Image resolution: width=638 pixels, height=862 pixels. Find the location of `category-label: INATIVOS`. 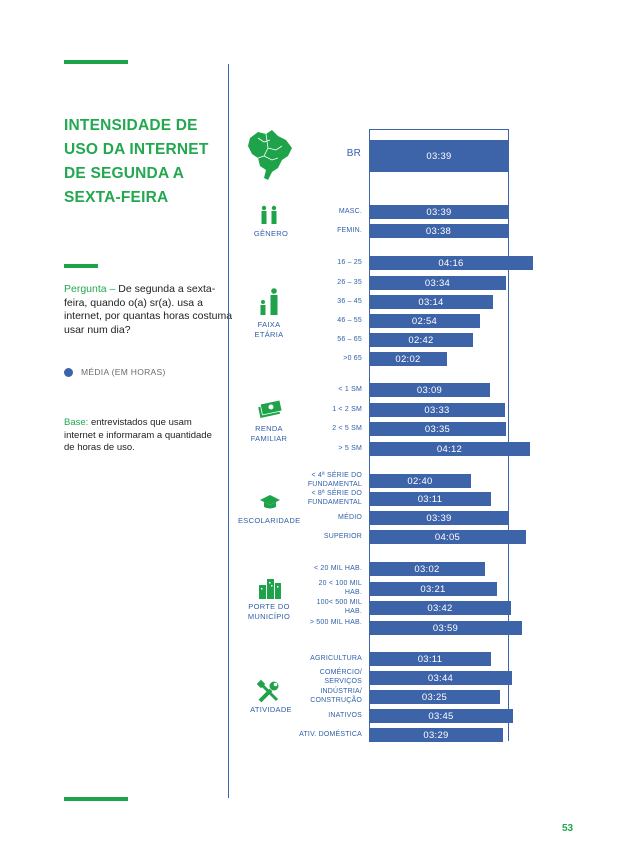

category-label: INATIVOS is located at coordinates (345, 715).